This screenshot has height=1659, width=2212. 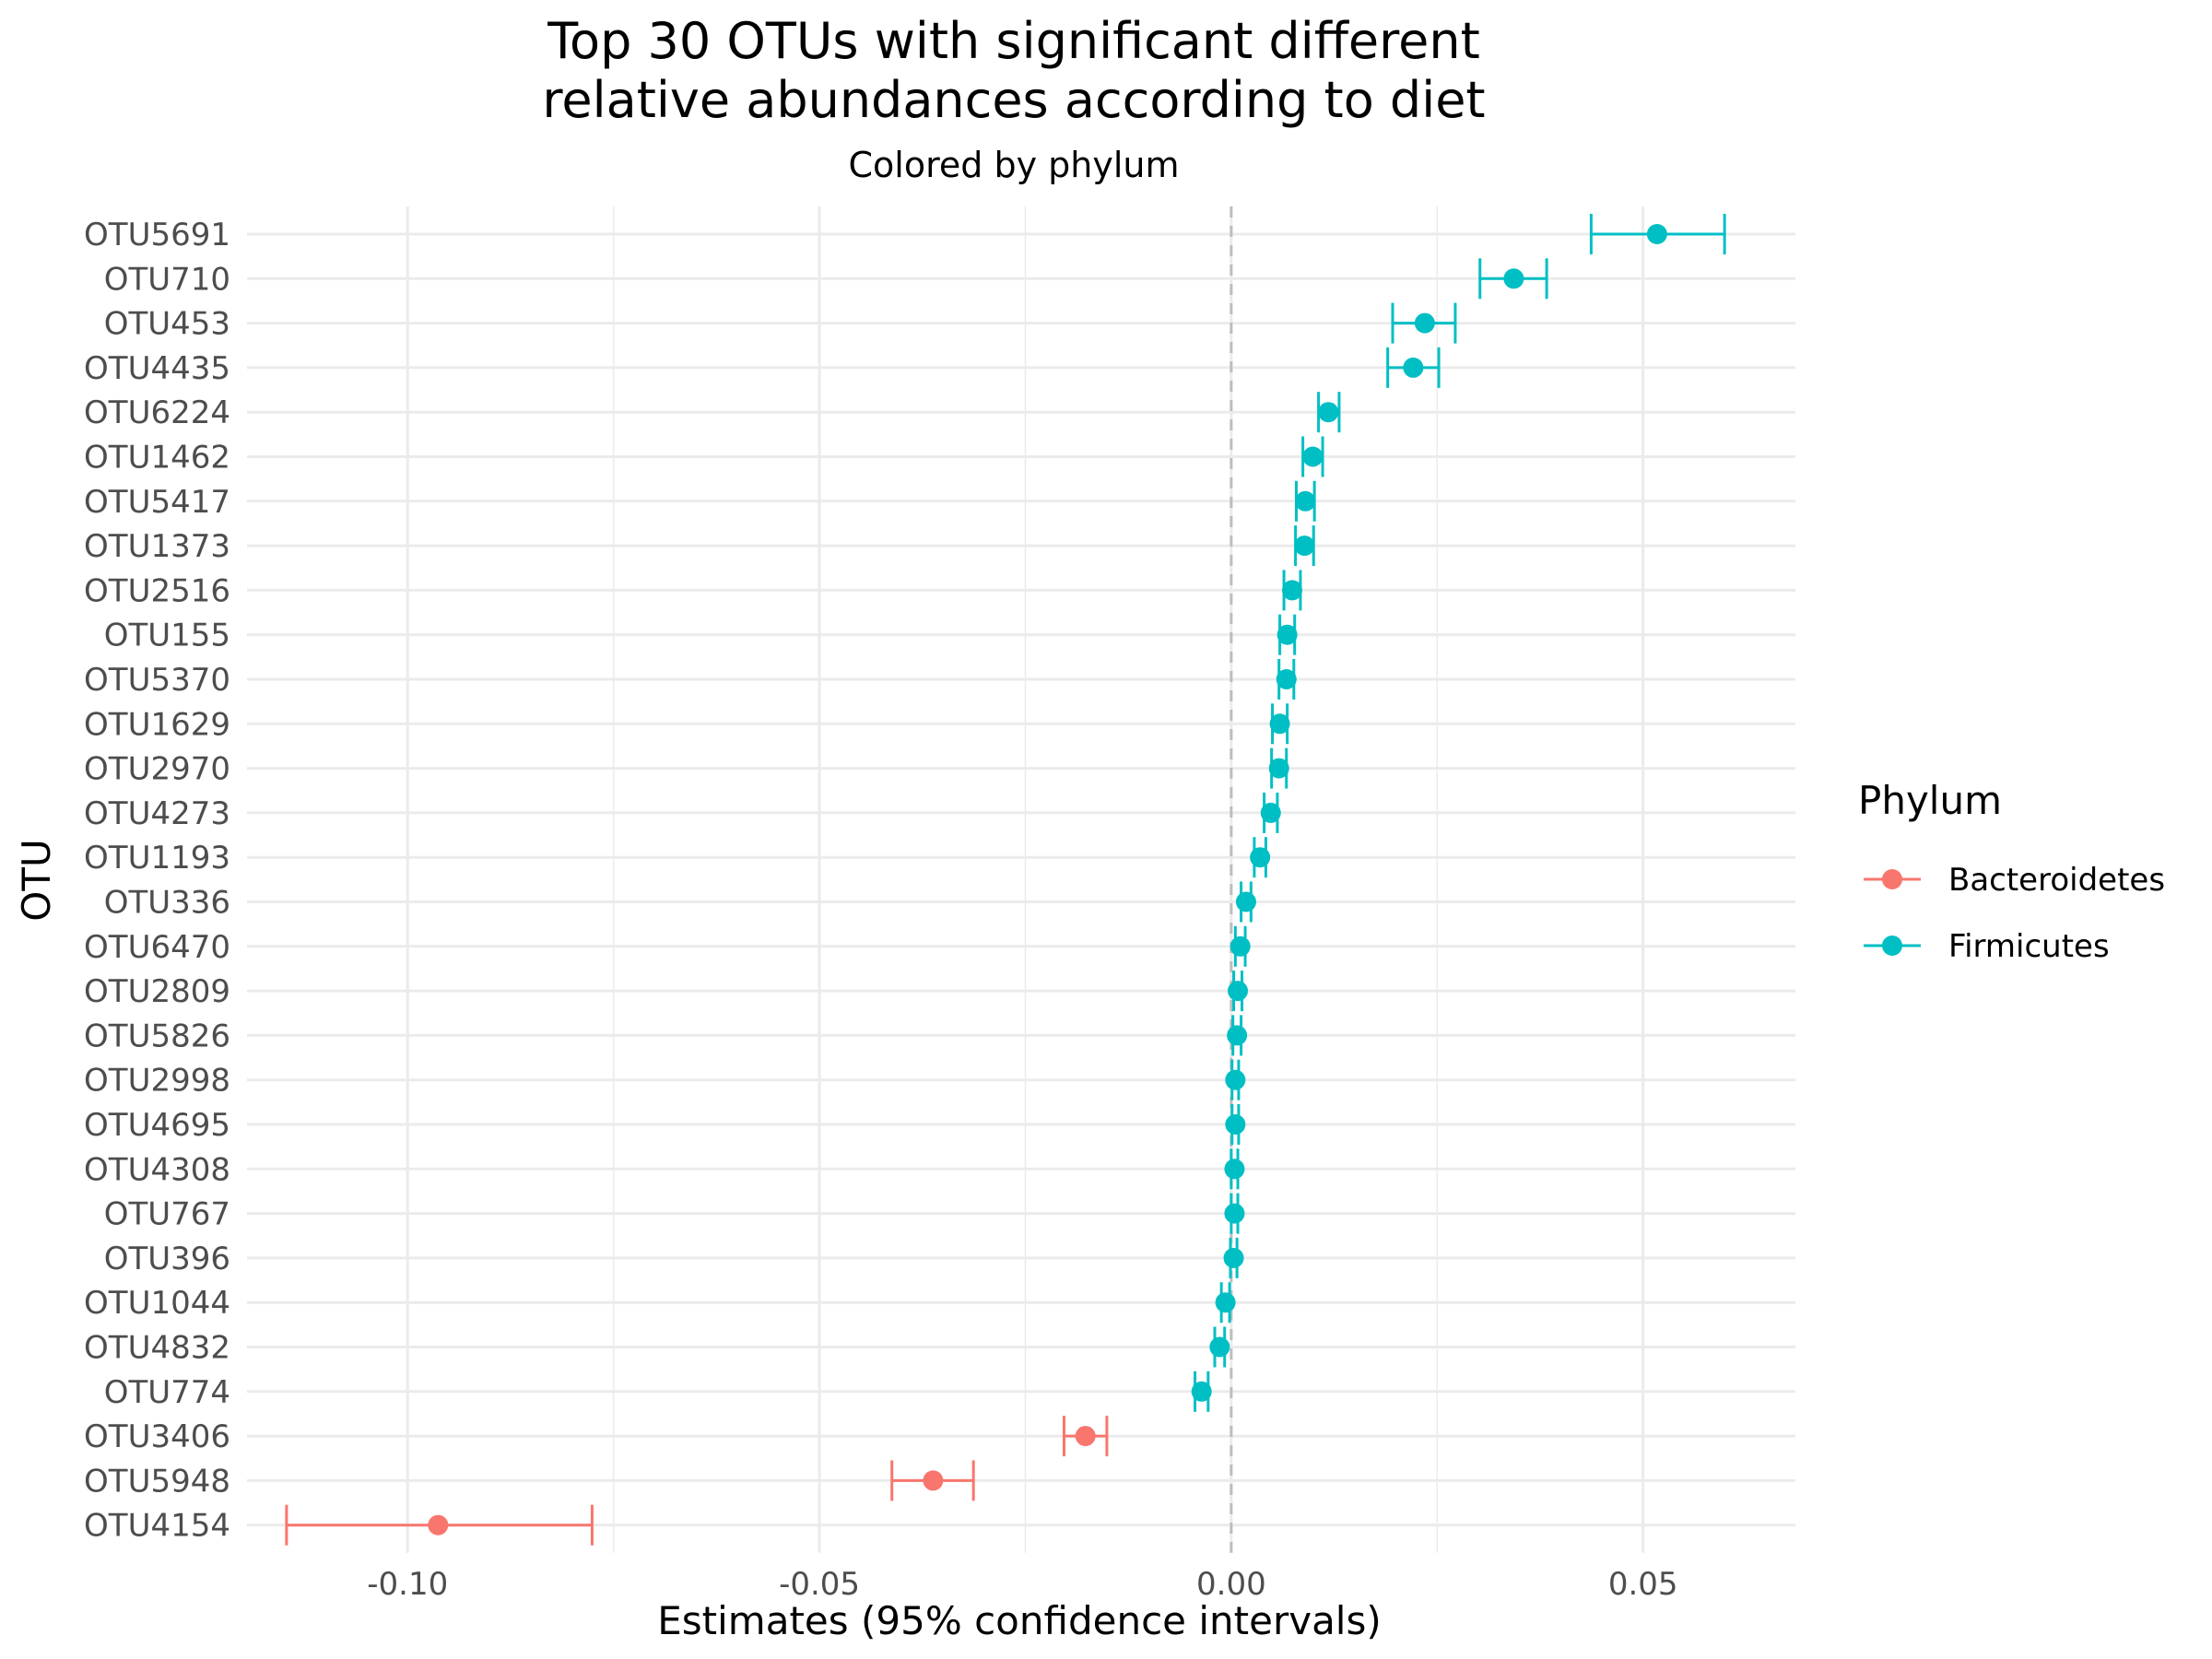 I want to click on y-tick-label: OTU5417, so click(x=157, y=502).